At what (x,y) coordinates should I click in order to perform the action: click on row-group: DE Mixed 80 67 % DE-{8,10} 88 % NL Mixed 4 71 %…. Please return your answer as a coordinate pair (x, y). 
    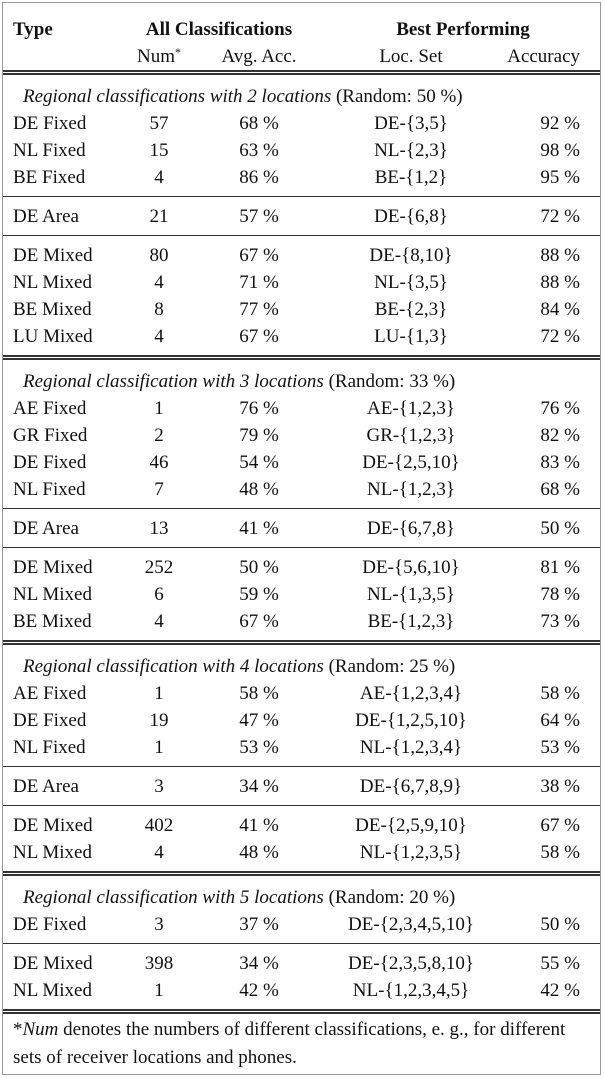
    Looking at the image, I should click on (301, 292).